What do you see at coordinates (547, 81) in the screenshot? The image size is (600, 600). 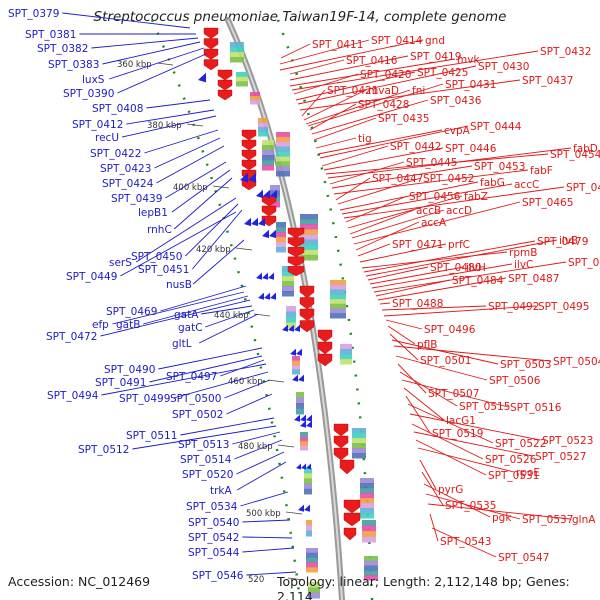 I see `right-gene-label: SPT_0437` at bounding box center [547, 81].